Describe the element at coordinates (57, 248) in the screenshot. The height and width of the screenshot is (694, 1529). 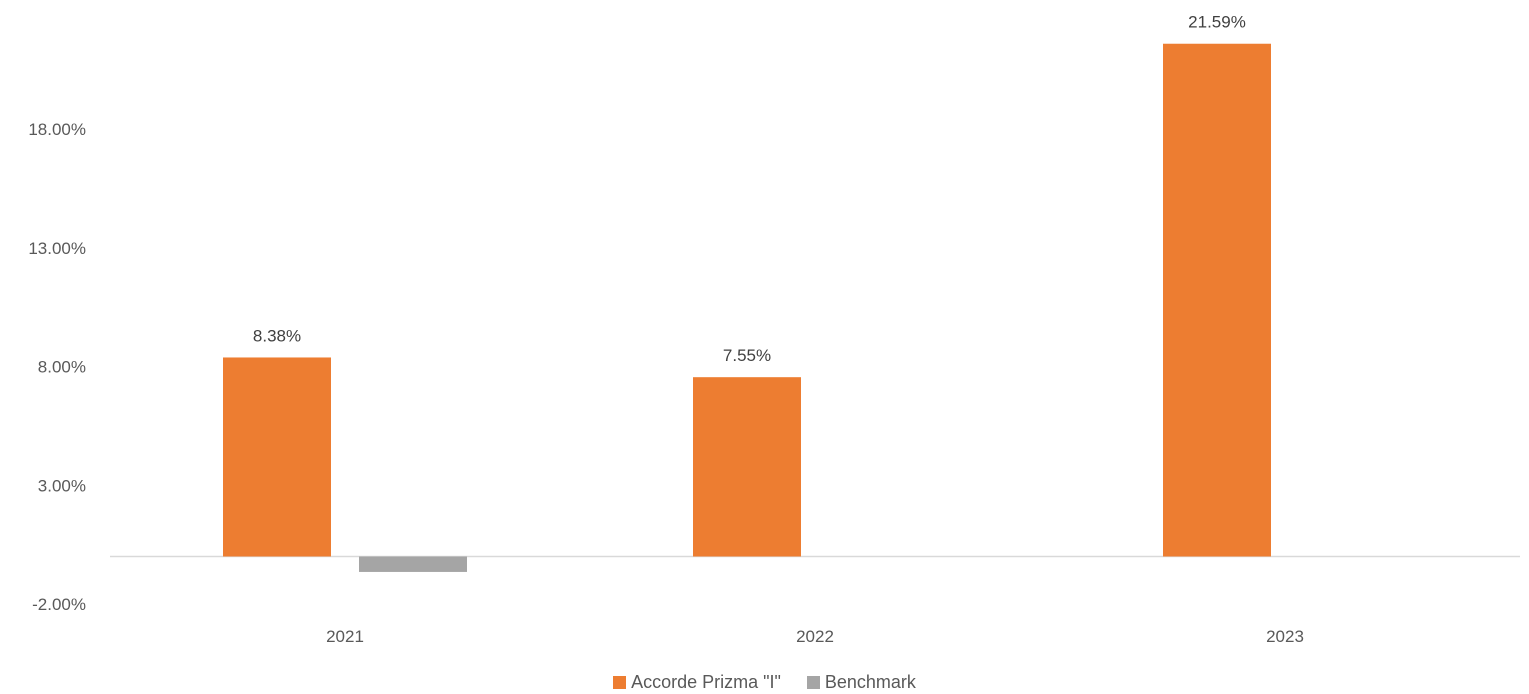
I see `y-tick-label: 13.00%` at that location.